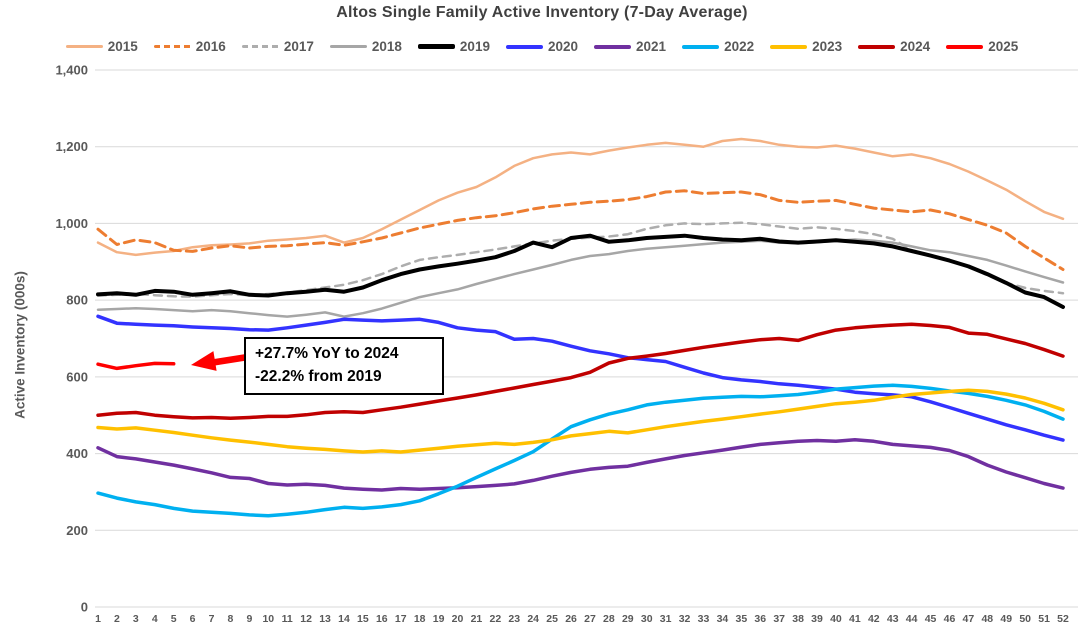 This screenshot has height=630, width=1084. I want to click on series-line-2018, so click(580, 278).